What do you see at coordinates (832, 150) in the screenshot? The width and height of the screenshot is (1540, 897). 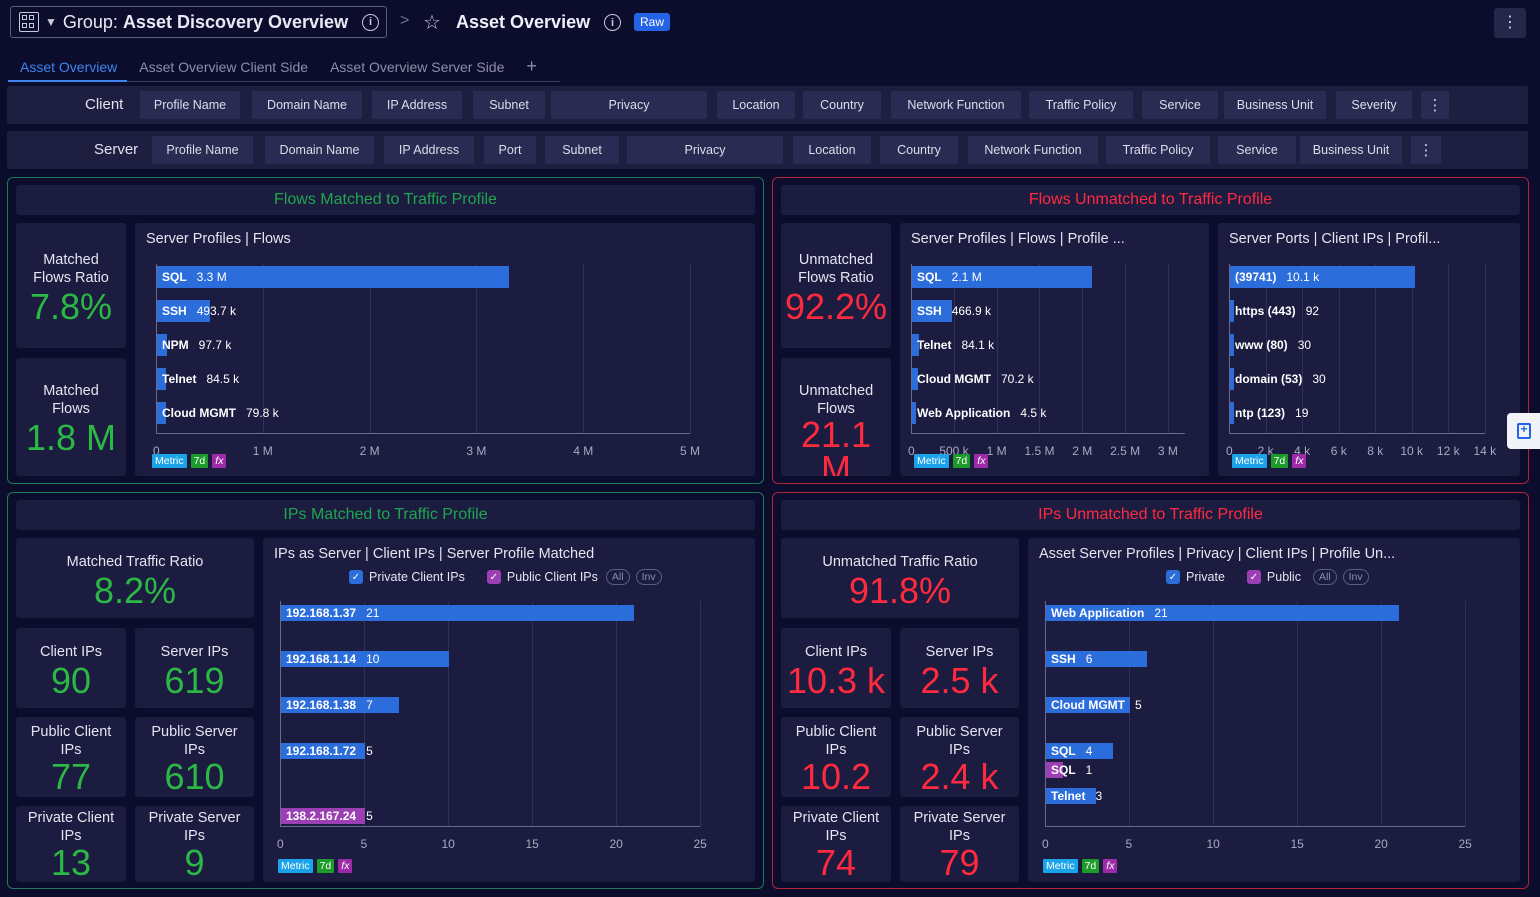 I see `server-filter-location: Location` at bounding box center [832, 150].